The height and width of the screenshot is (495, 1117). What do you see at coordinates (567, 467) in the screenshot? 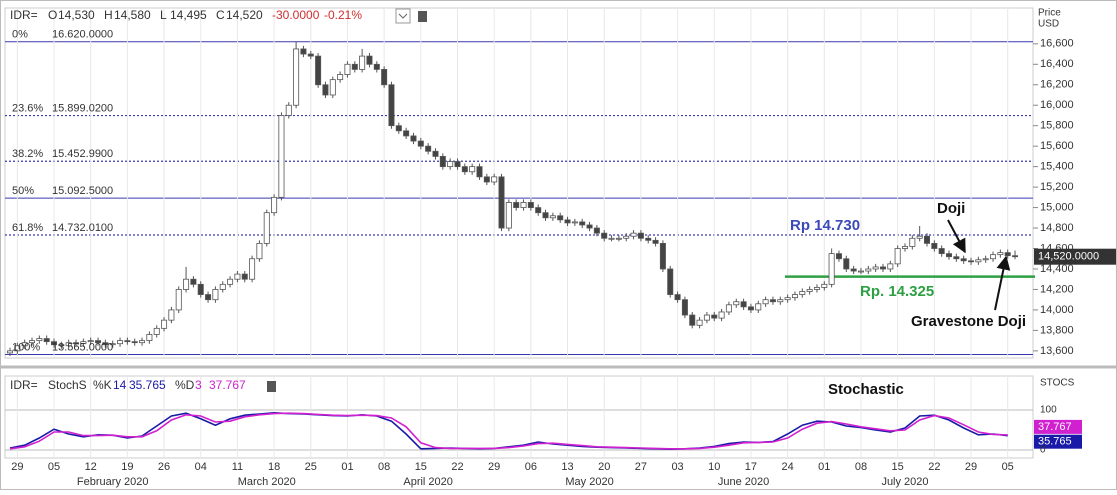
I see `x-tick-label: 13` at bounding box center [567, 467].